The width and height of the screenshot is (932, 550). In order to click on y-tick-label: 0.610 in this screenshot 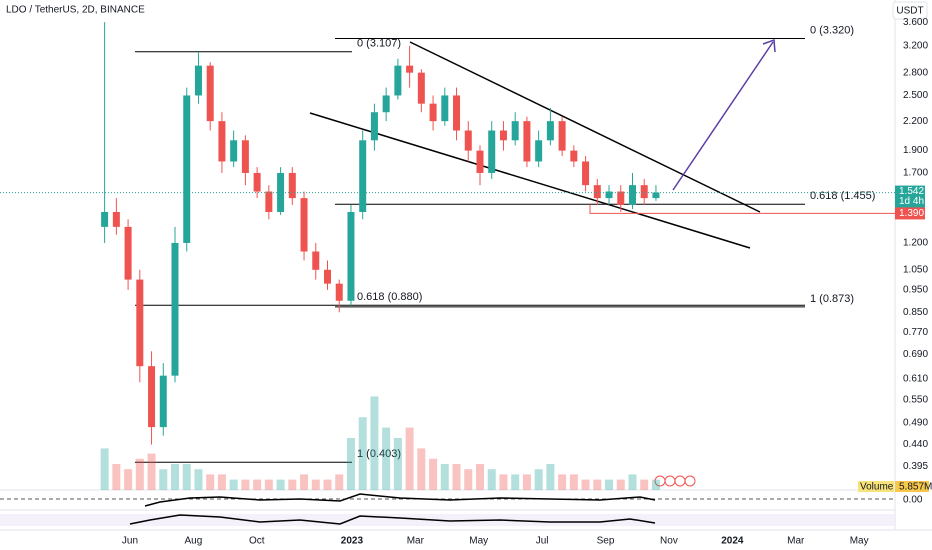, I will do `click(915, 379)`.